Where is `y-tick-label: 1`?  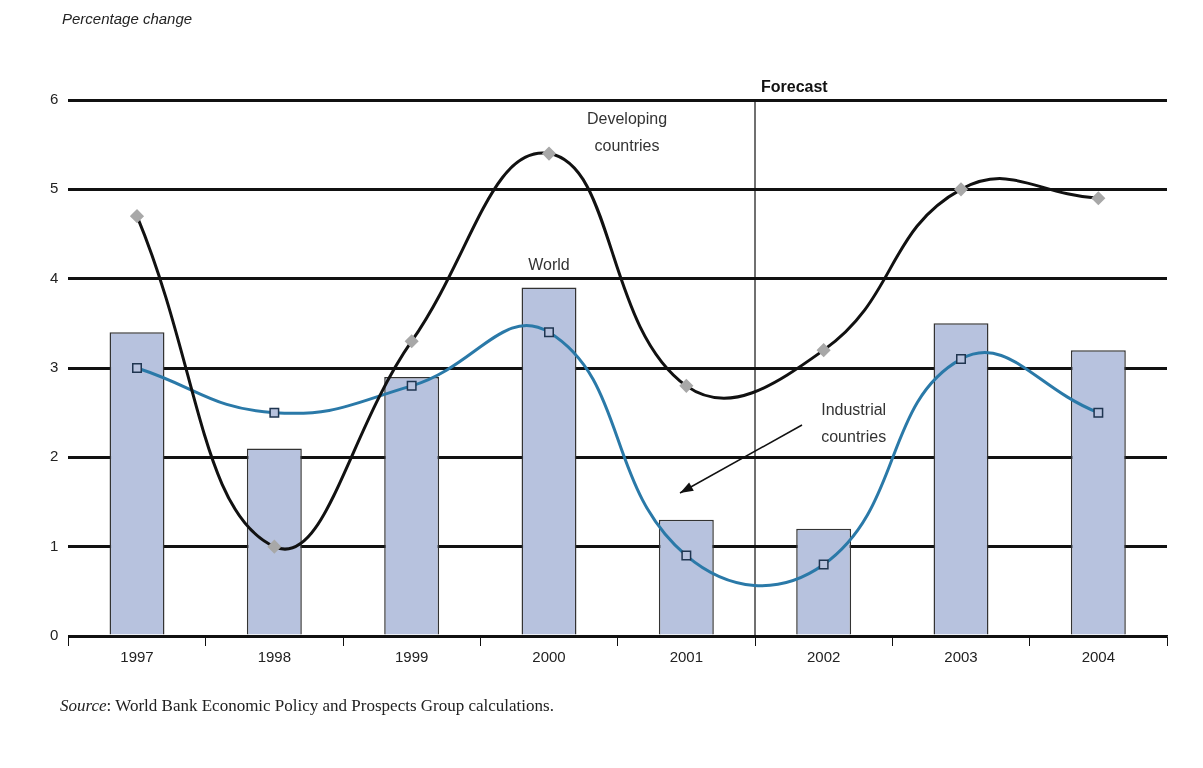 y-tick-label: 1 is located at coordinates (54, 545).